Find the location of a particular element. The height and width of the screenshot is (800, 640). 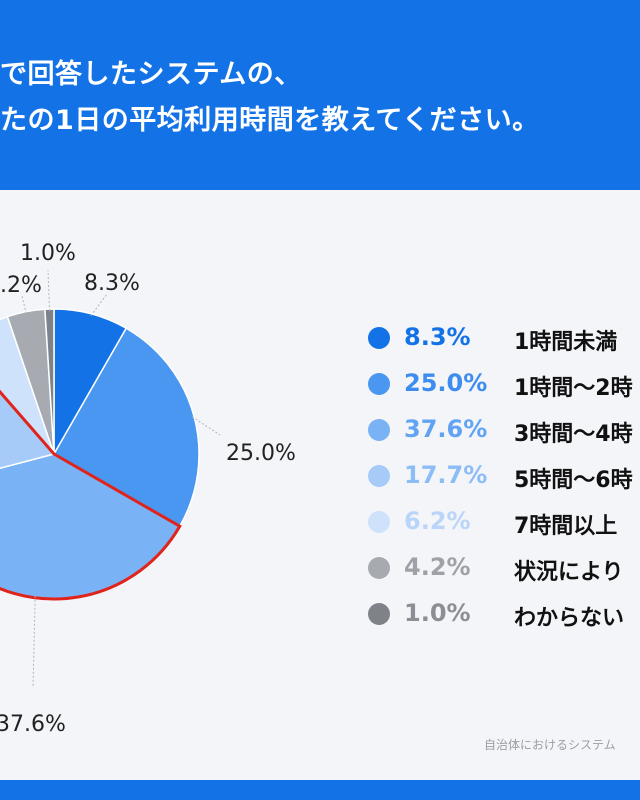

page-title-line-2: たの1日の平均利用時間を教えてください。 is located at coordinates (270, 120).